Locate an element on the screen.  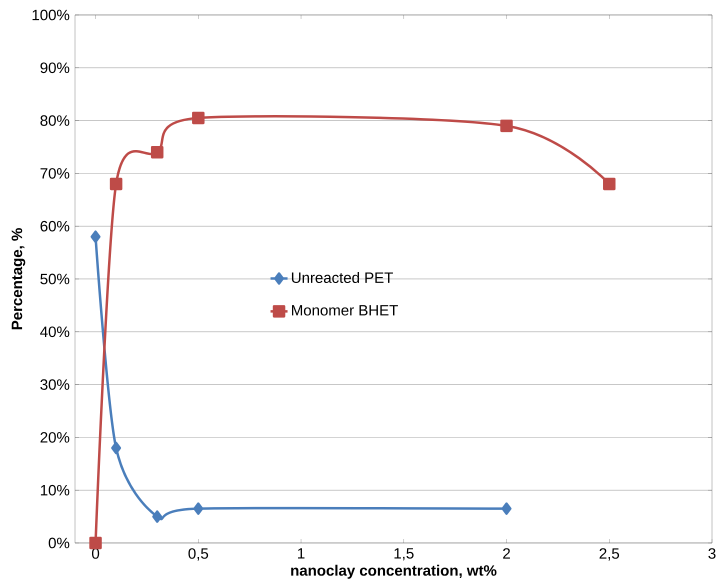
x-tick-label: 2,5 is located at coordinates (610, 554).